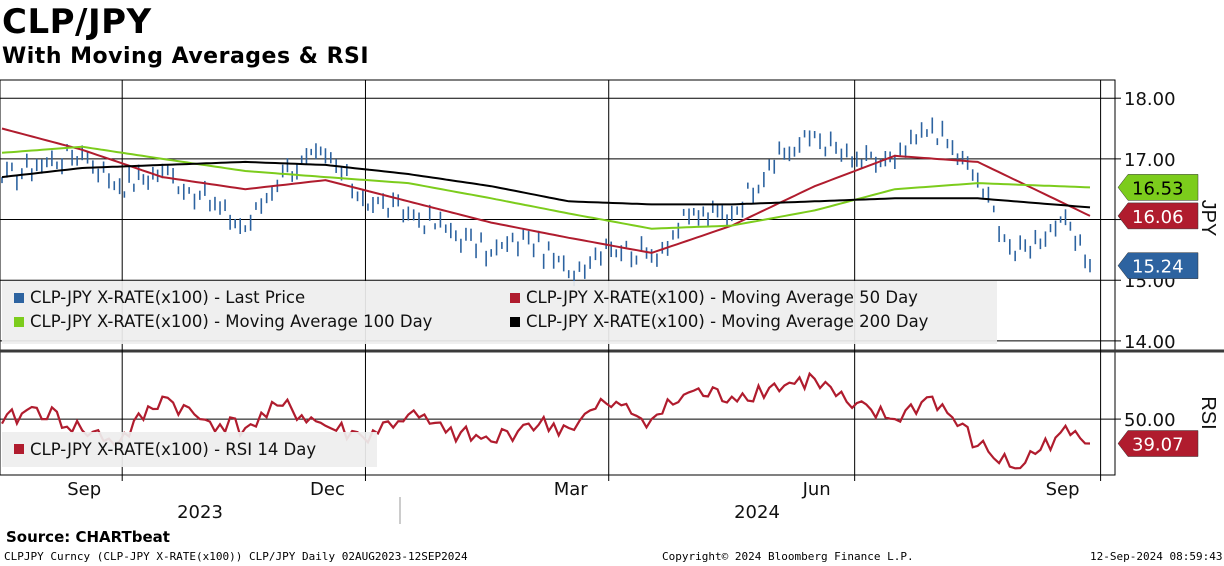  I want to click on x-axis-labels: Sep Dec Mar Jun Sep 2023 2024, so click(584, 499).